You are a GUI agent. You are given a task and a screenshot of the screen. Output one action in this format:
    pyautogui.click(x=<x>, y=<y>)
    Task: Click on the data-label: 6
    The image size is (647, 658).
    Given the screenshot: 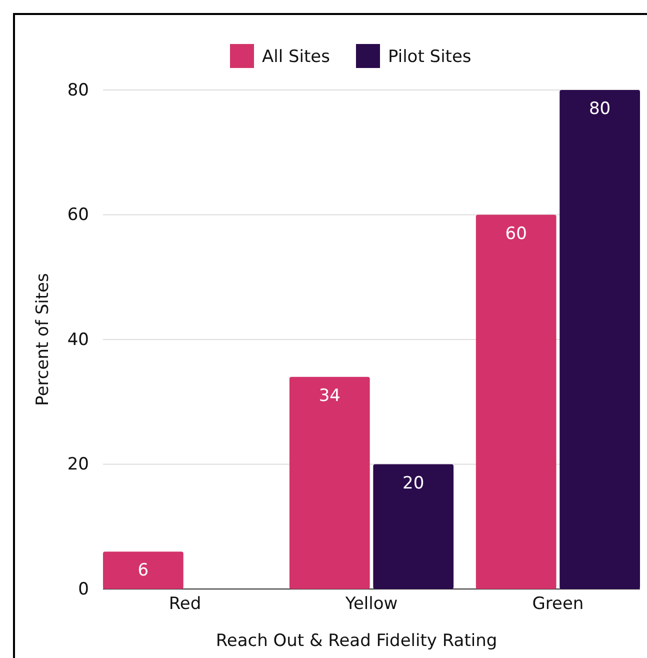 What is the action you would take?
    pyautogui.click(x=143, y=570)
    